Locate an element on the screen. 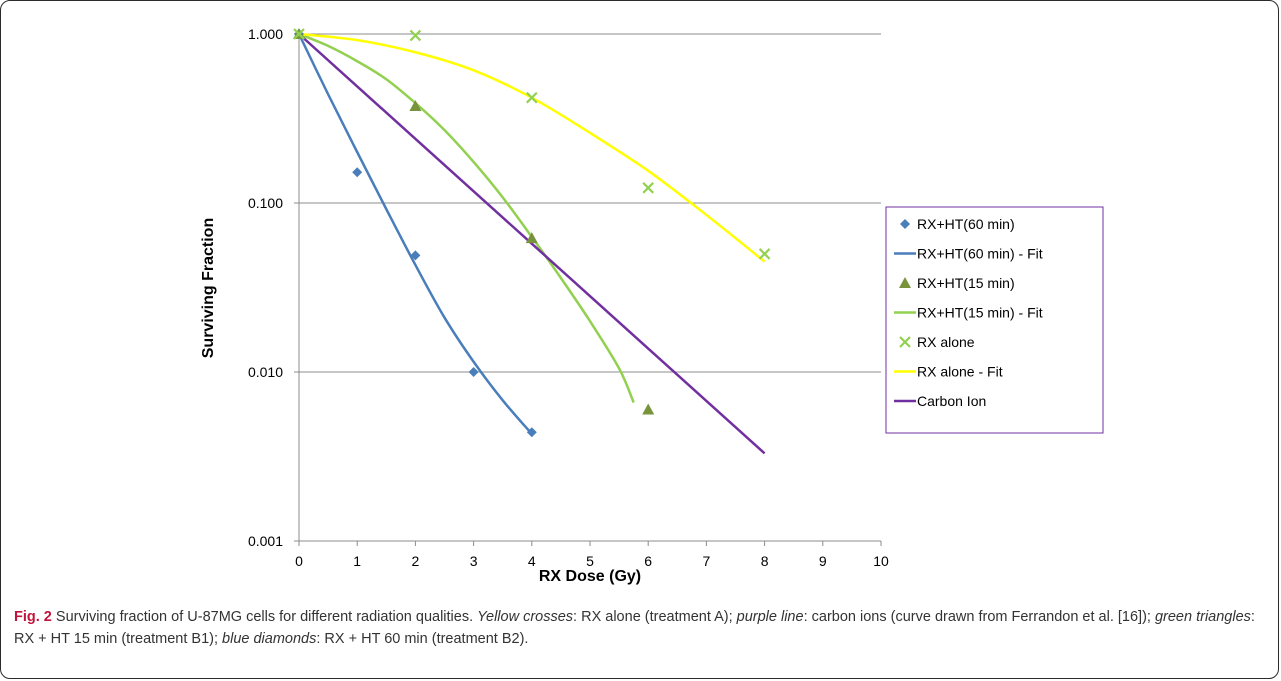 The image size is (1281, 681). caption-yellow-text: : RX alone (treatment A); is located at coordinates (655, 617).